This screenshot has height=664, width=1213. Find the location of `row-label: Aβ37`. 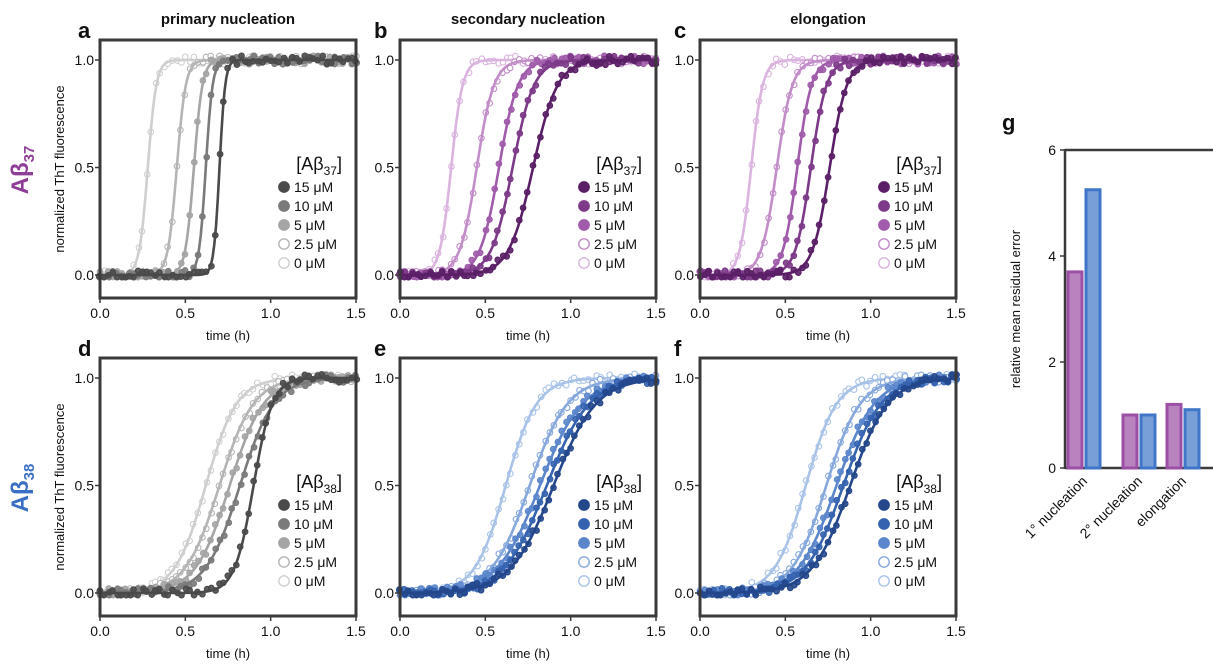

row-label: Aβ37 is located at coordinates (22, 170).